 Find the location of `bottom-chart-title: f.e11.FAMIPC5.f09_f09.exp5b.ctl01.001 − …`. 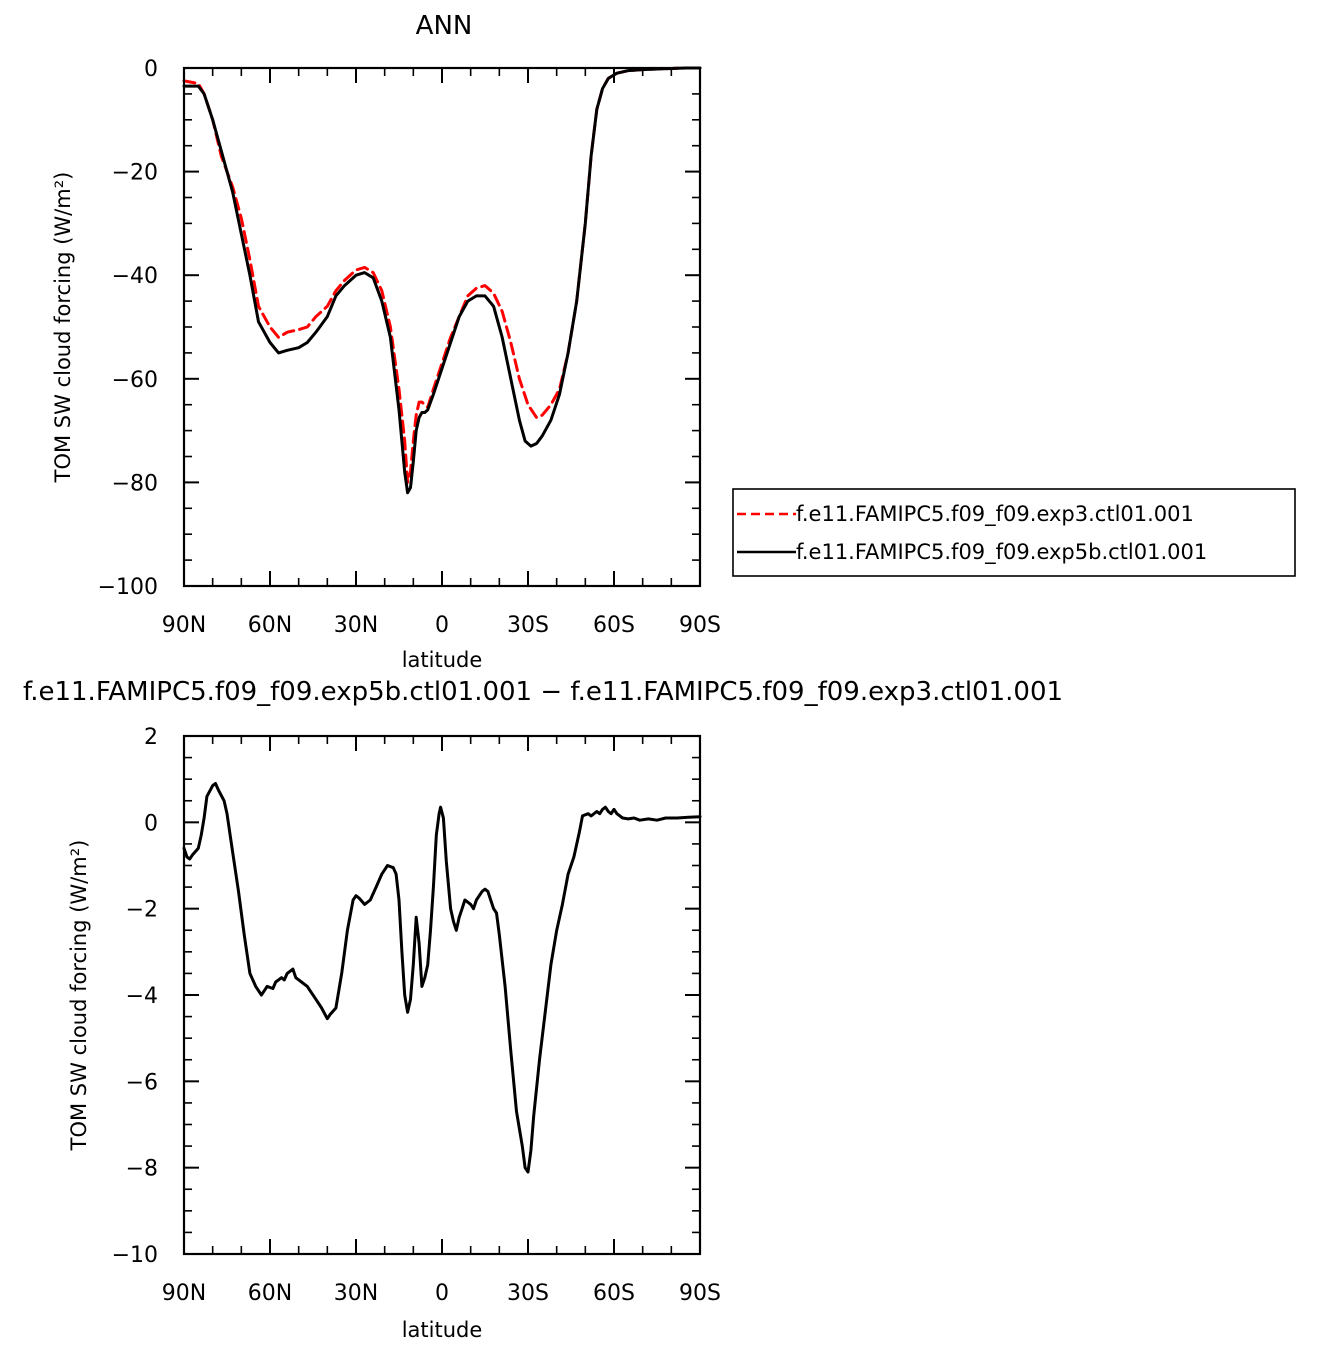

bottom-chart-title: f.e11.FAMIPC5.f09_f09.exp5b.ctl01.001 − … is located at coordinates (543, 692).